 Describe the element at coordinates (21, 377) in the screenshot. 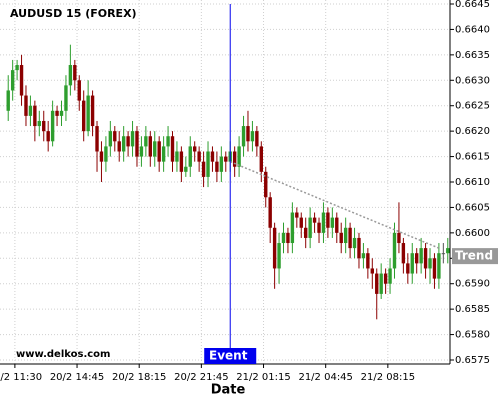

I see `x-tick-label: 20/2 11:30` at that location.